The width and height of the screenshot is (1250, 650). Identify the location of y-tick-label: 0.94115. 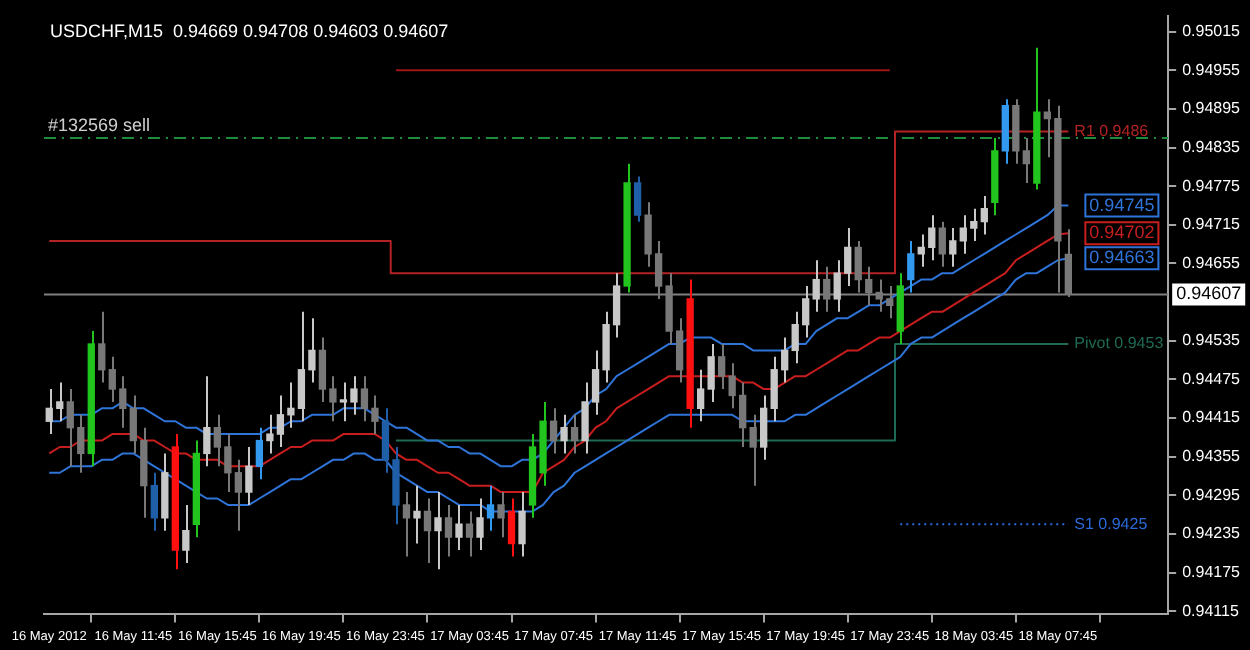
(1211, 610).